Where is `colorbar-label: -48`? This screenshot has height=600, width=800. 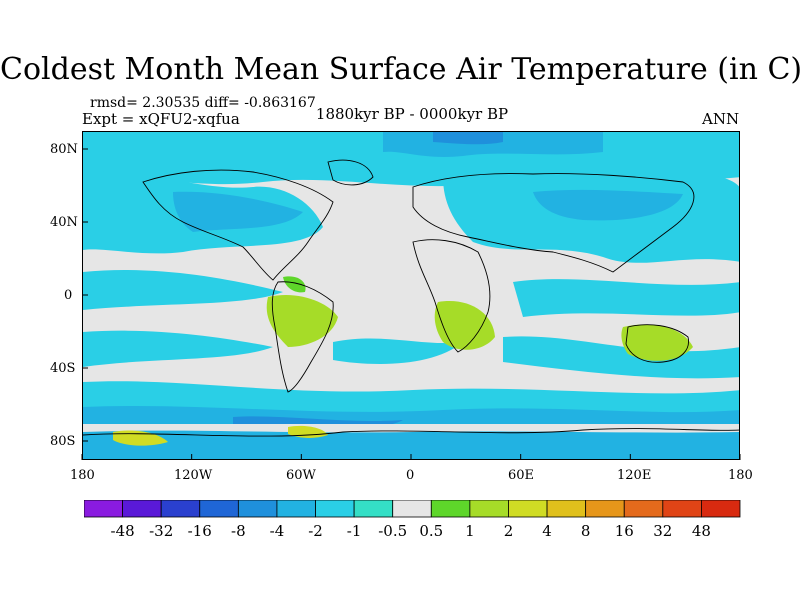 colorbar-label: -48 is located at coordinates (123, 531).